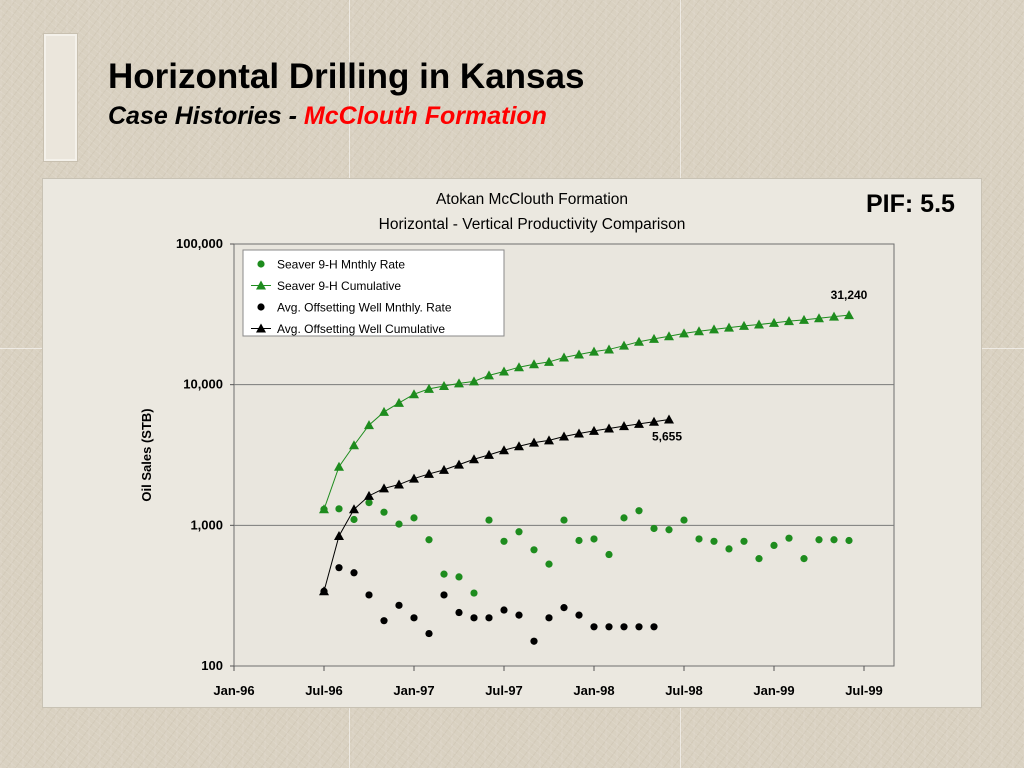  I want to click on slide-title: Horizontal Drilling in Kansas, so click(346, 76).